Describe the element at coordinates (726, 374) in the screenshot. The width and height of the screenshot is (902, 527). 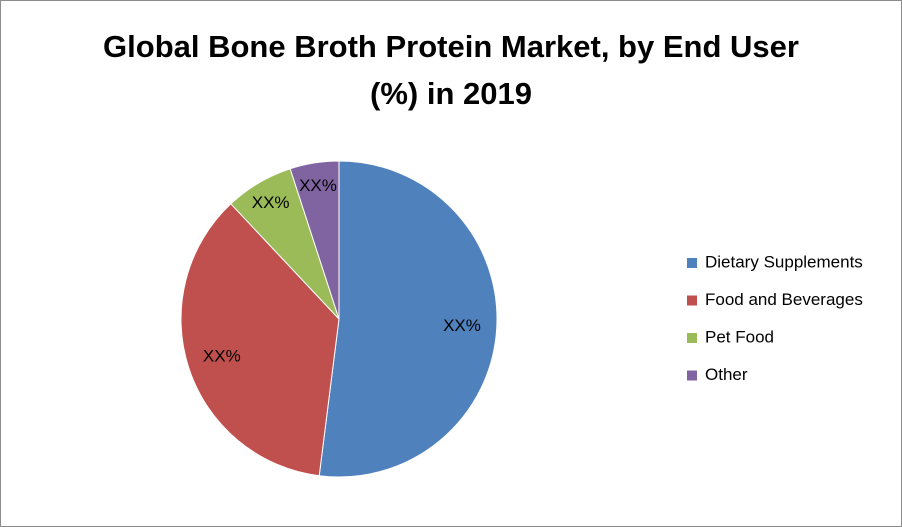
I see `legend-label: Other` at that location.